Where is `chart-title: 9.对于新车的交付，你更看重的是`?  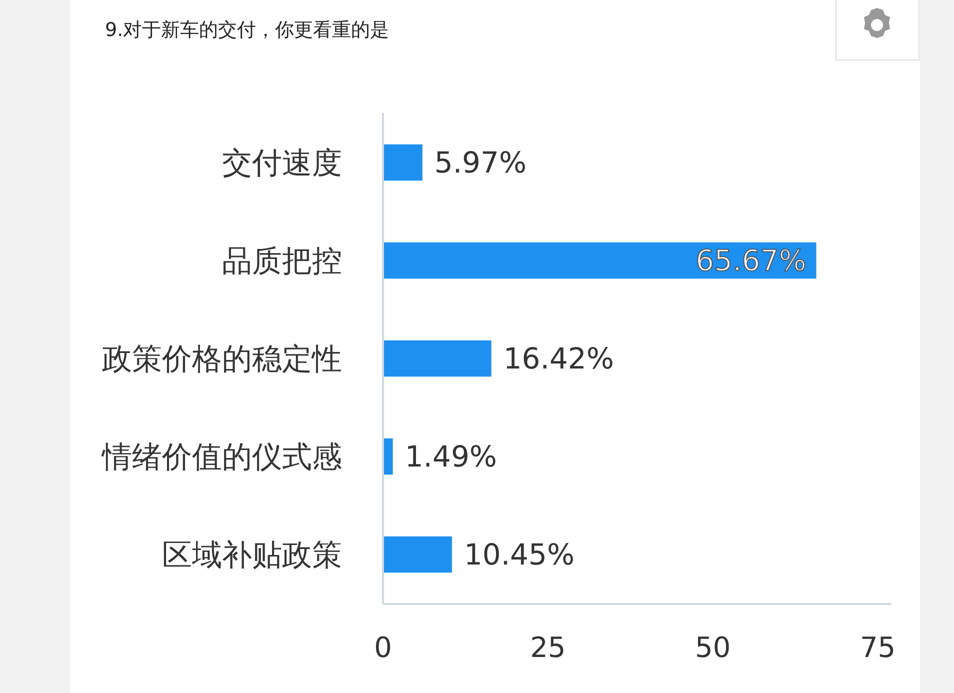 chart-title: 9.对于新车的交付，你更看重的是 is located at coordinates (247, 30).